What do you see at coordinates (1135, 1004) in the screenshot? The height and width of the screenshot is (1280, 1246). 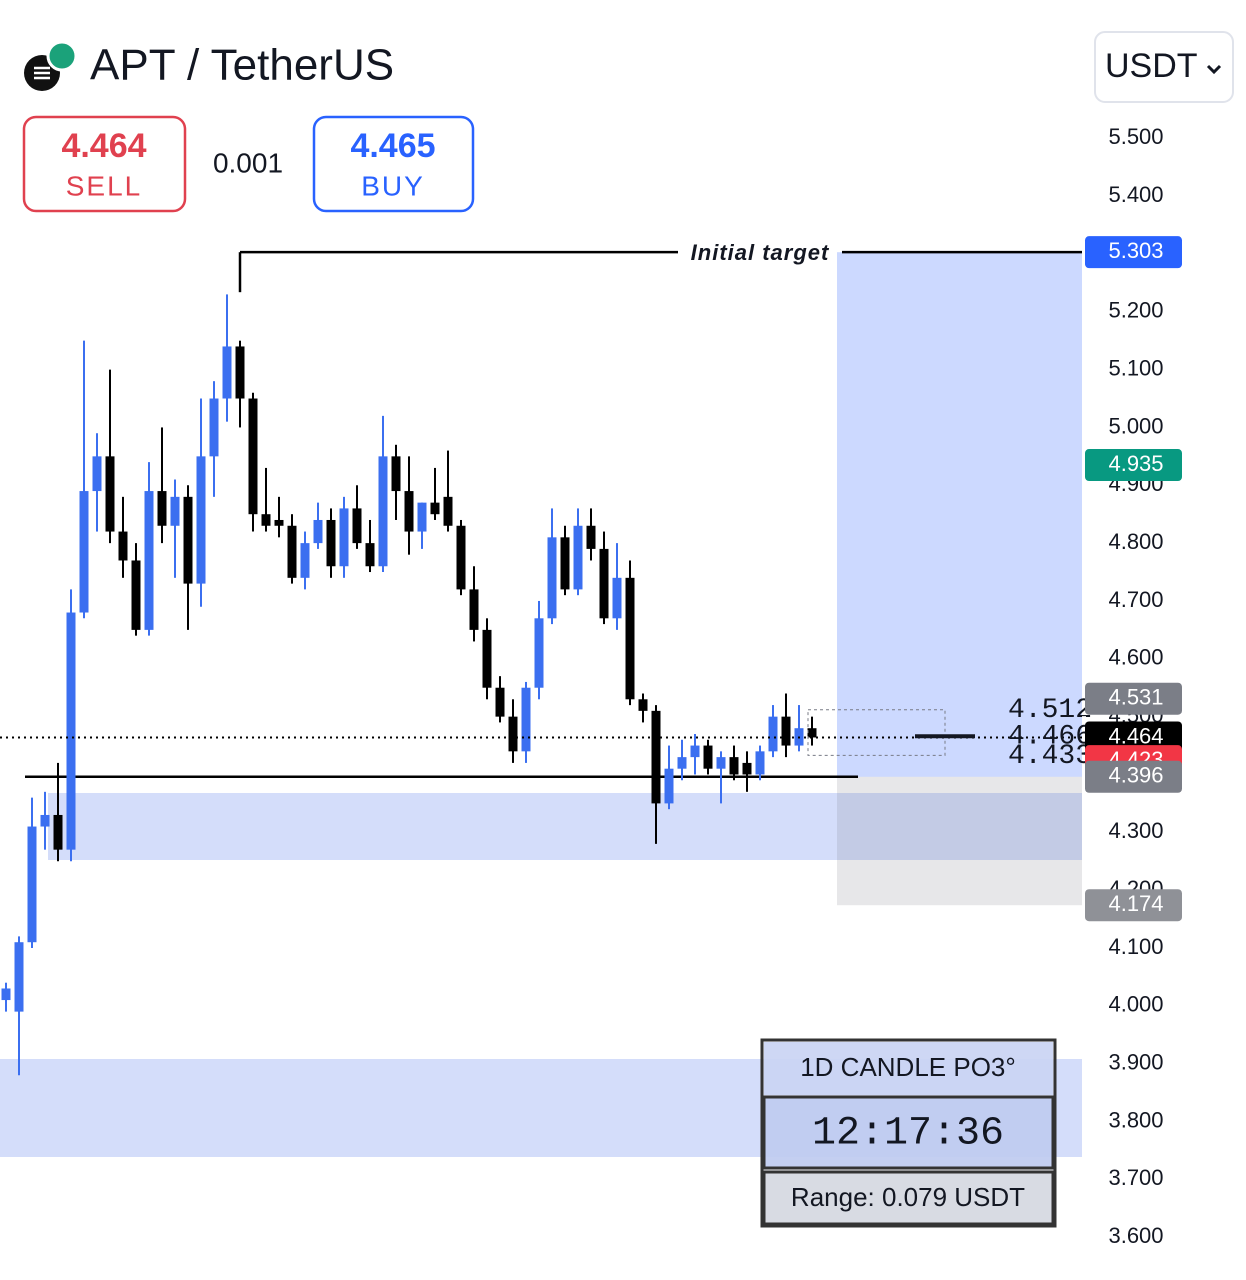 I see `y-tick-label: 4.000` at bounding box center [1135, 1004].